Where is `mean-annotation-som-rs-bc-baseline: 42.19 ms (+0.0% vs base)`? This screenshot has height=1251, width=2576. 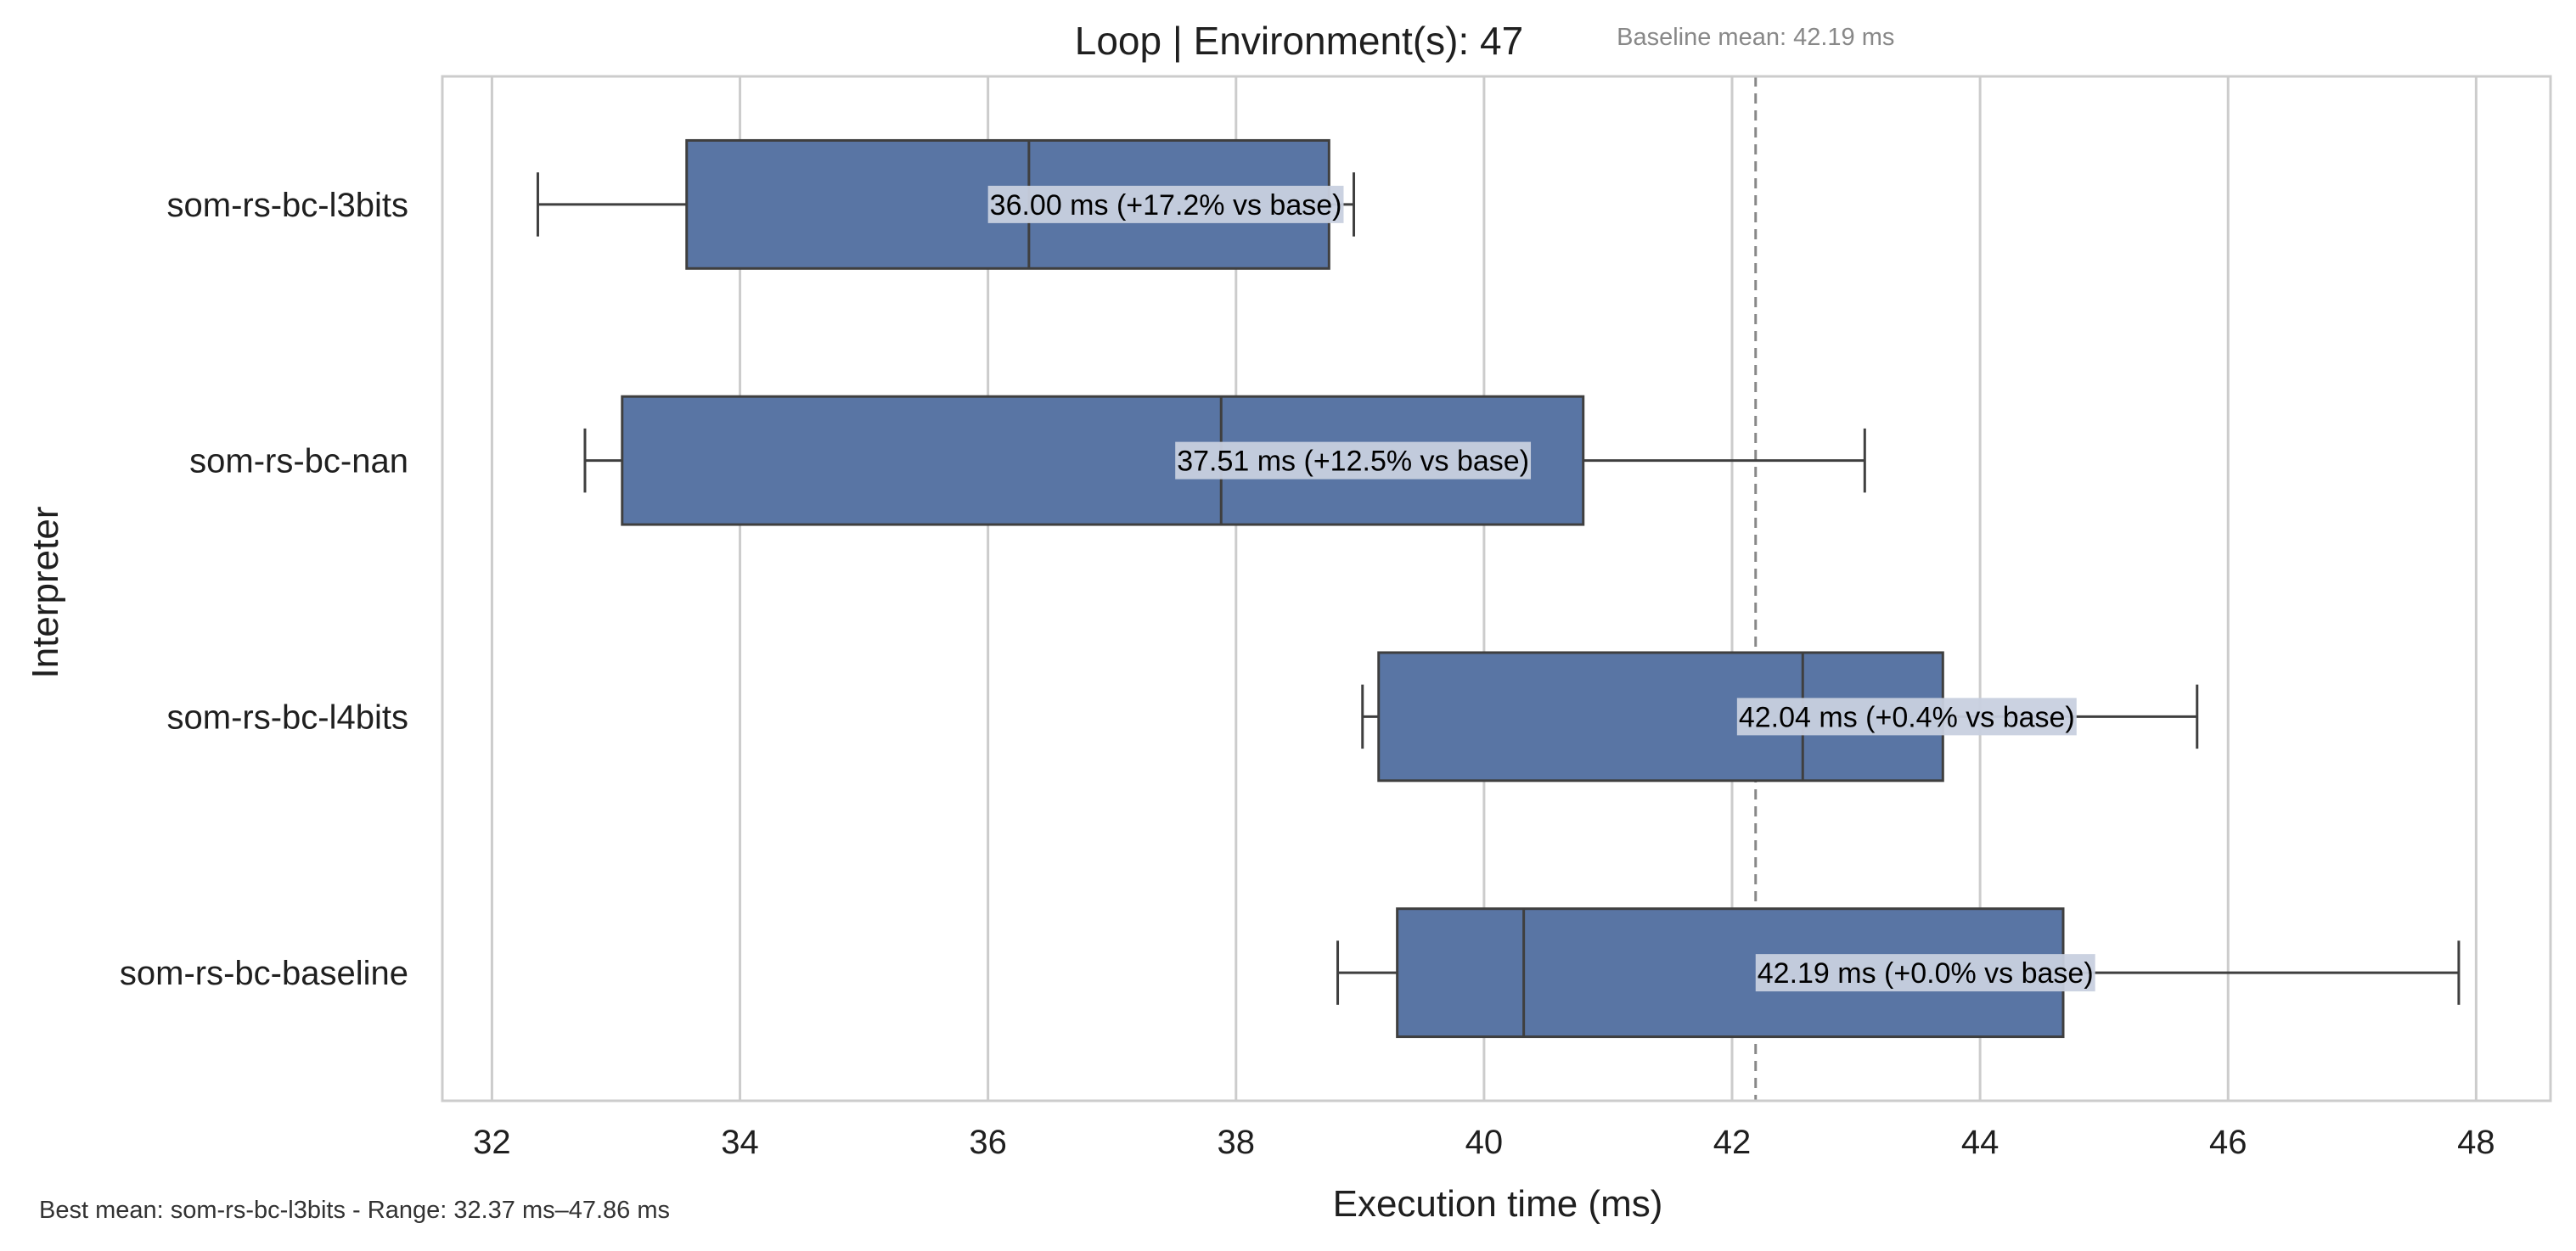
mean-annotation-som-rs-bc-baseline: 42.19 ms (+0.0% vs base) is located at coordinates (1925, 973).